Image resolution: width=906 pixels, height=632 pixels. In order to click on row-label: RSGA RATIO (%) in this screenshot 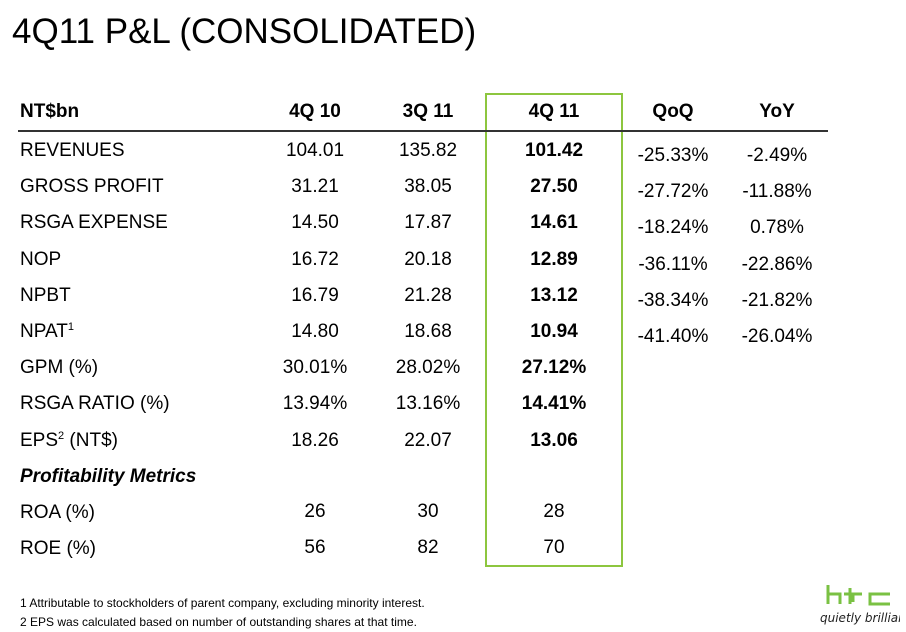, I will do `click(95, 404)`.